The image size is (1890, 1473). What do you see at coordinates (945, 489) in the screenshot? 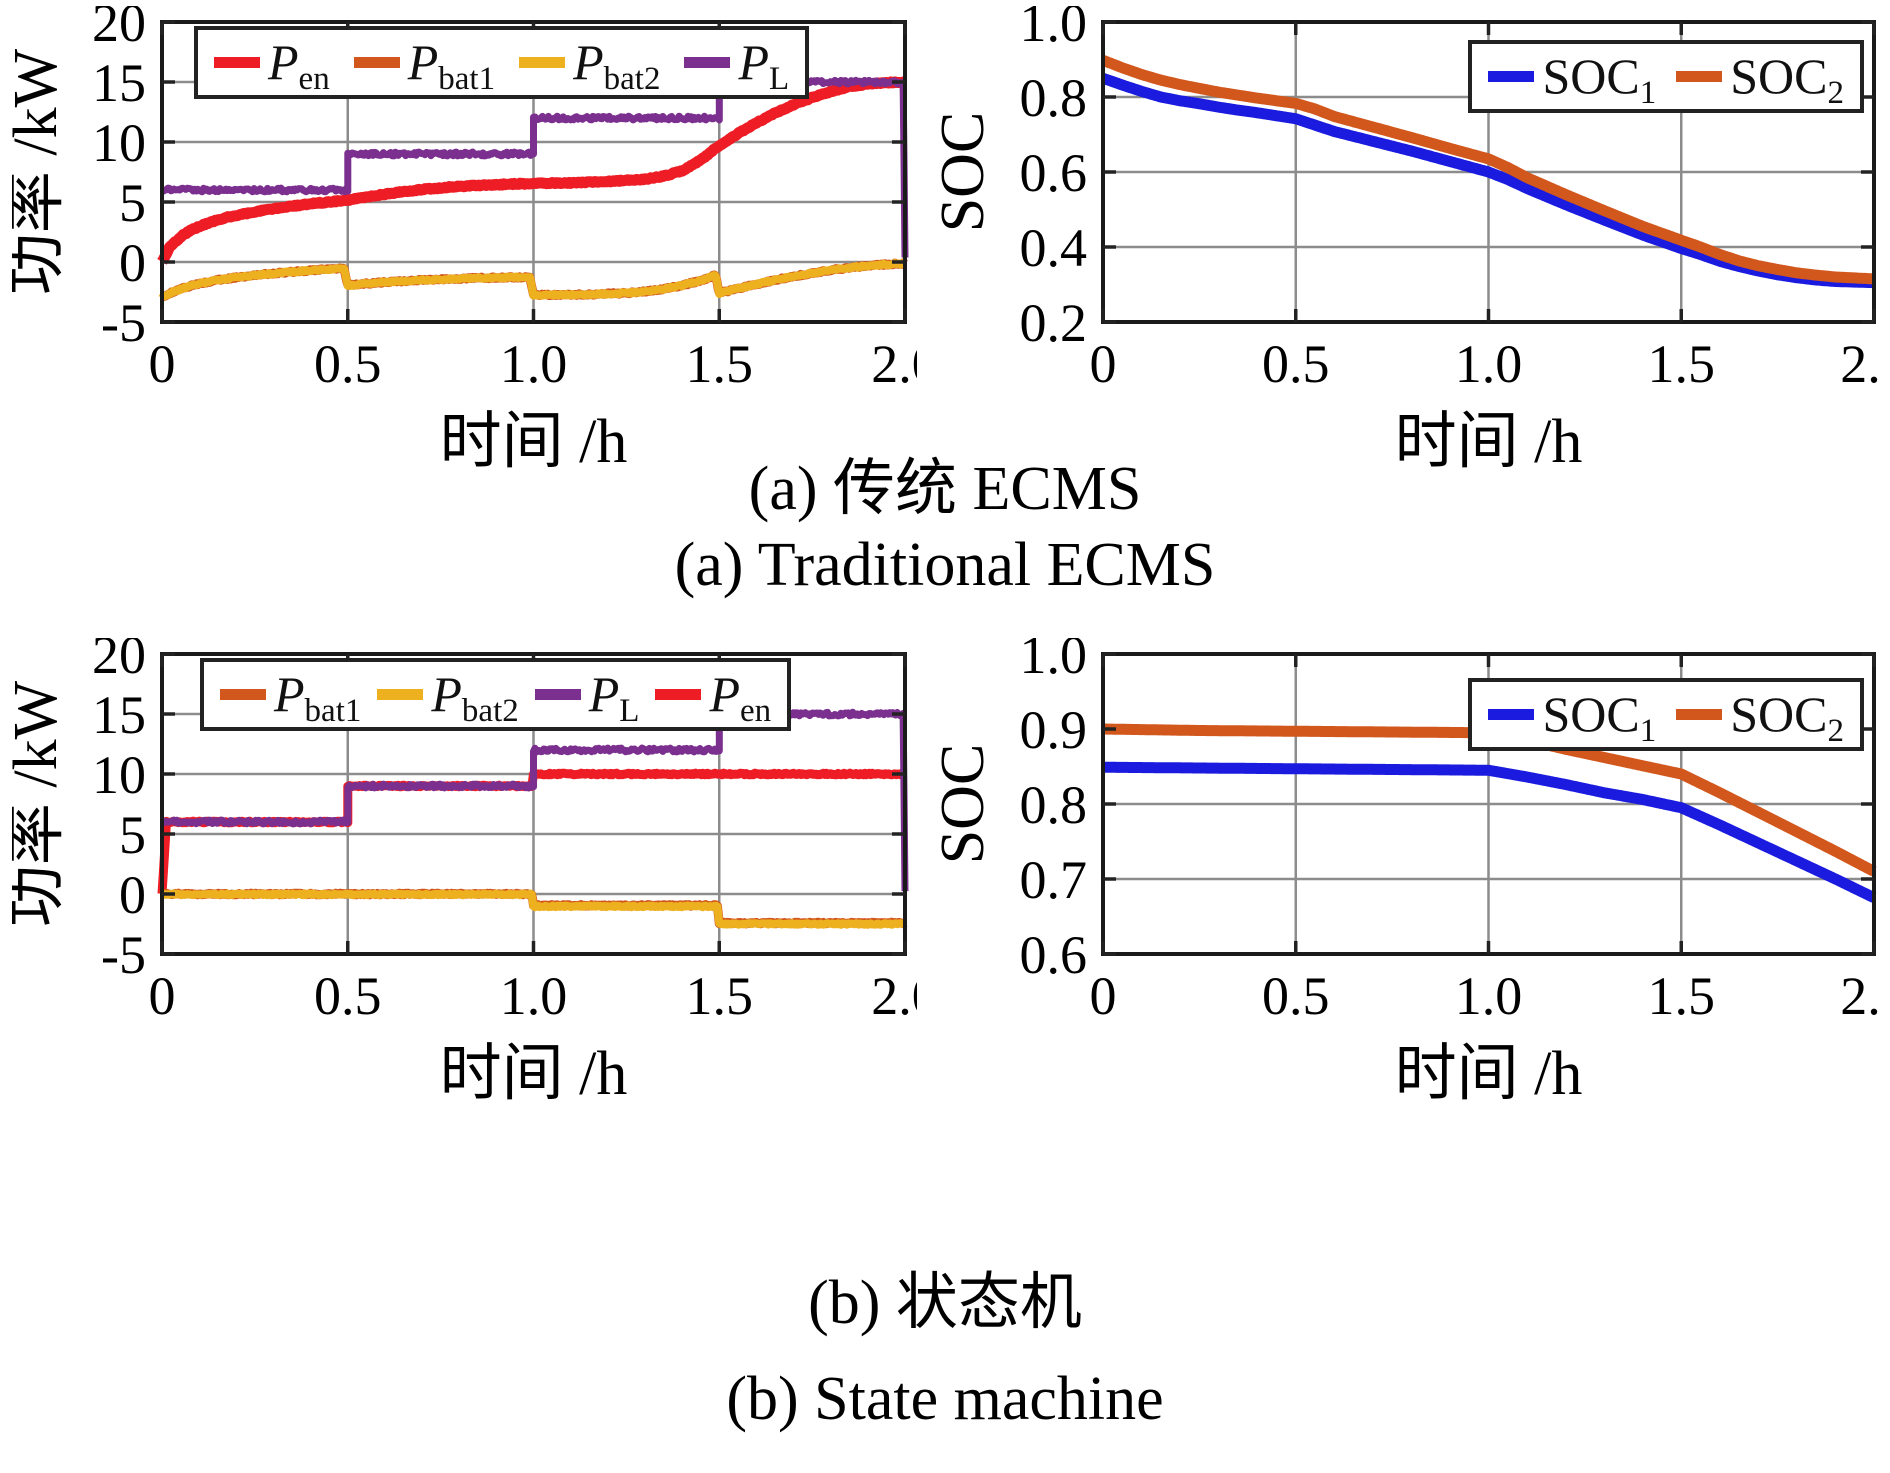
I see `caption-a-zh: (a) 传统 ECMS` at bounding box center [945, 489].